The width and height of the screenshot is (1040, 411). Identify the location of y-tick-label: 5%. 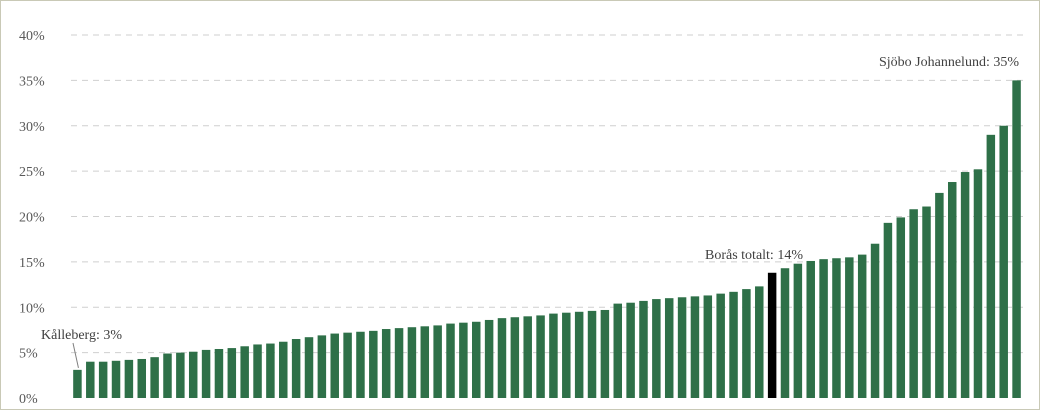
(28, 354).